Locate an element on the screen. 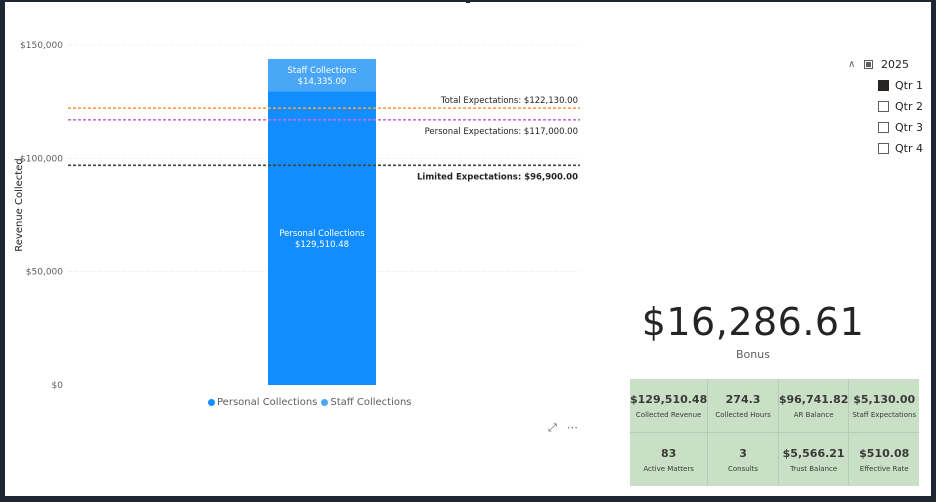 The image size is (936, 502). card-consults: 3 Consults is located at coordinates (743, 459).